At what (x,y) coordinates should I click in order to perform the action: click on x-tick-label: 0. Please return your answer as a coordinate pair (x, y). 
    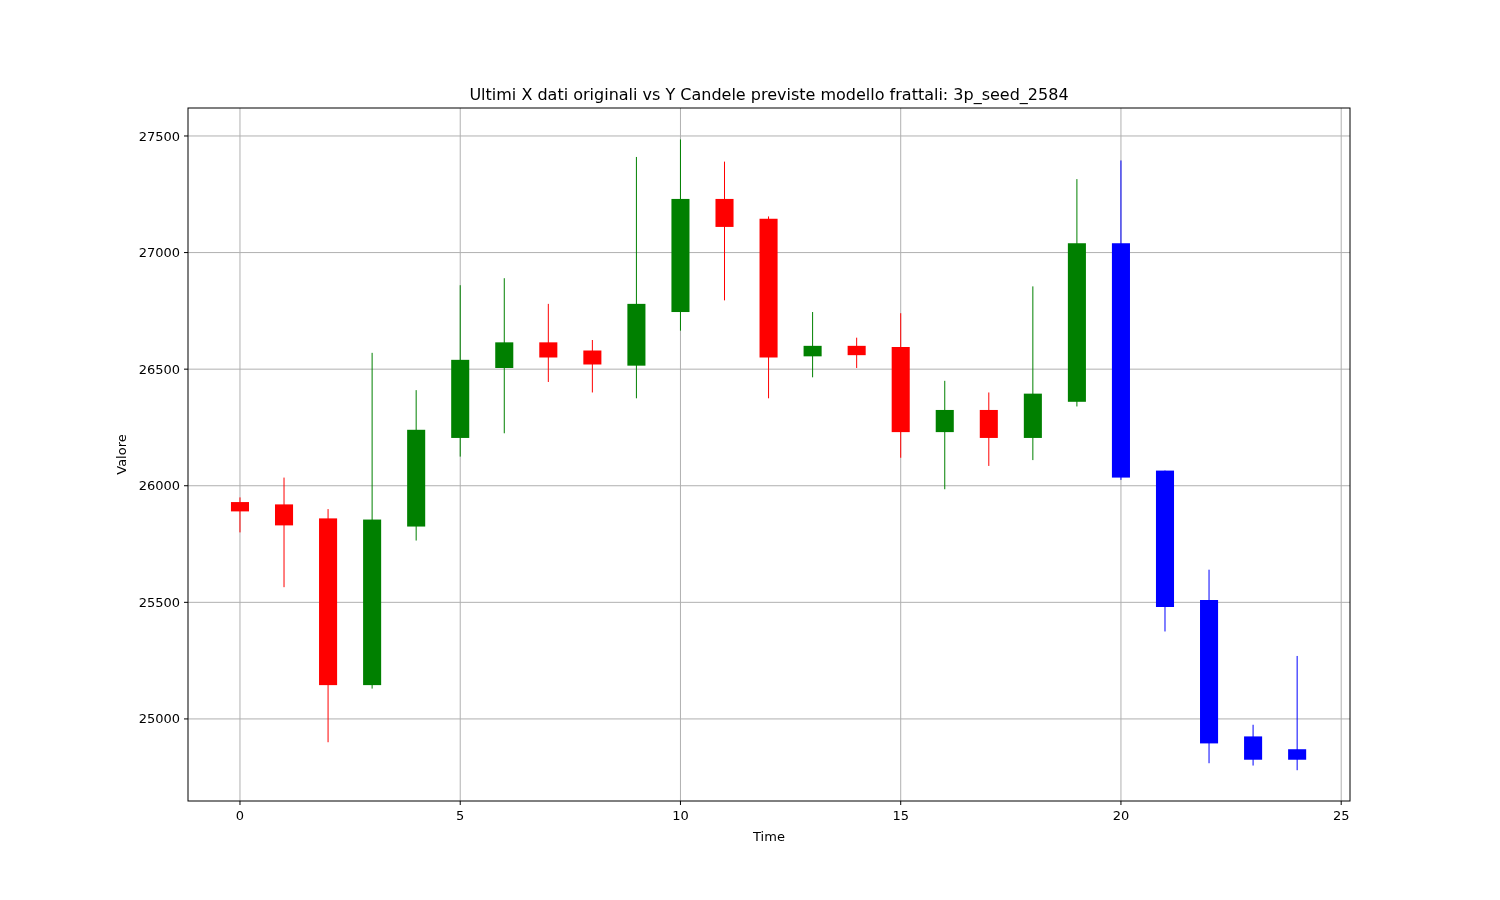
    Looking at the image, I should click on (240, 815).